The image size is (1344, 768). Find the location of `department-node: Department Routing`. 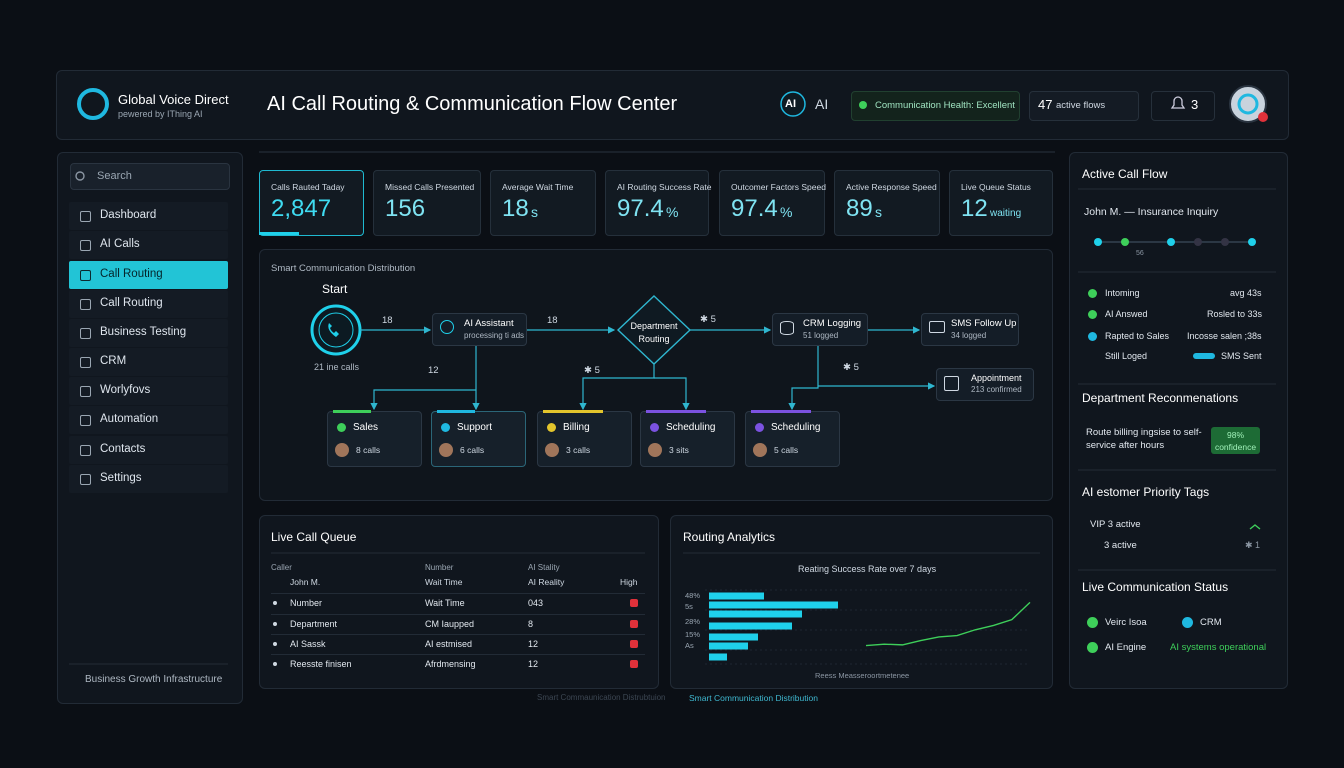

department-node: Department Routing is located at coordinates (654, 332).